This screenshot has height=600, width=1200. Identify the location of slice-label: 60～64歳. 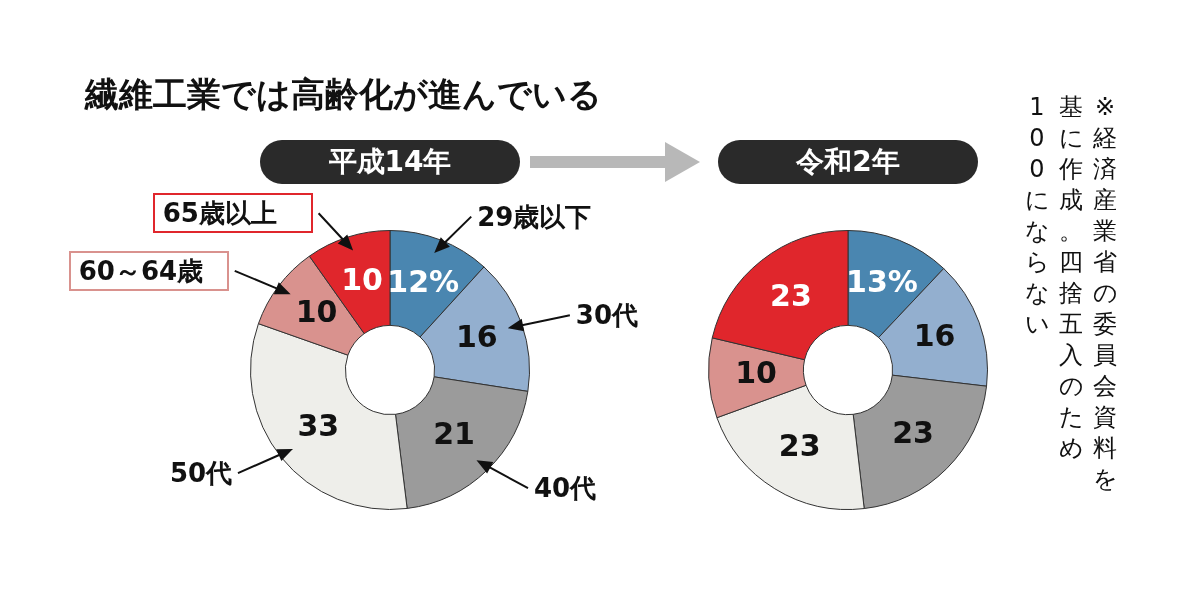
(148, 270).